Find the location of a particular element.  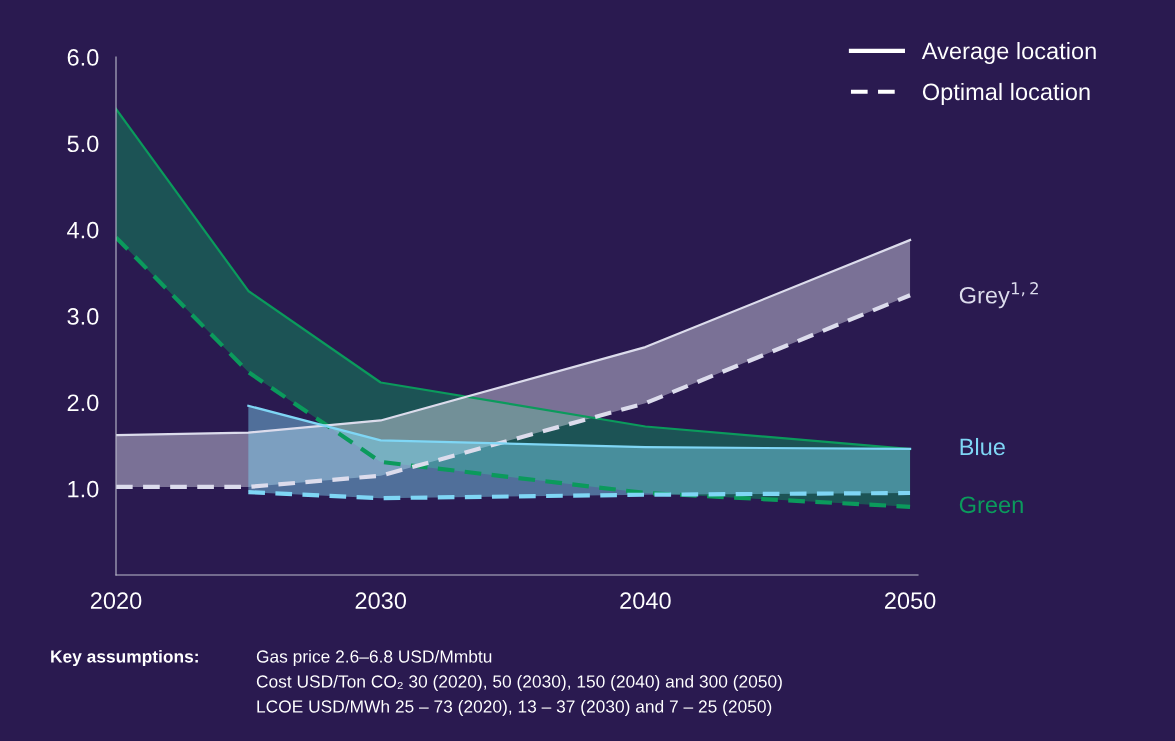

text: Grey$^{1,2}$ is located at coordinates (998, 295).